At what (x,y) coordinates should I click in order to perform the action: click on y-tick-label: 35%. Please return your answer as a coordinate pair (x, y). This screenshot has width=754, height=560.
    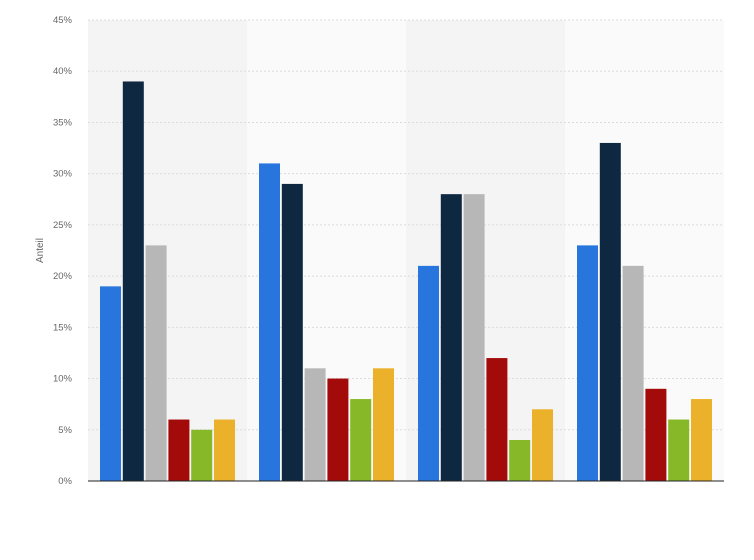
    Looking at the image, I should click on (63, 122).